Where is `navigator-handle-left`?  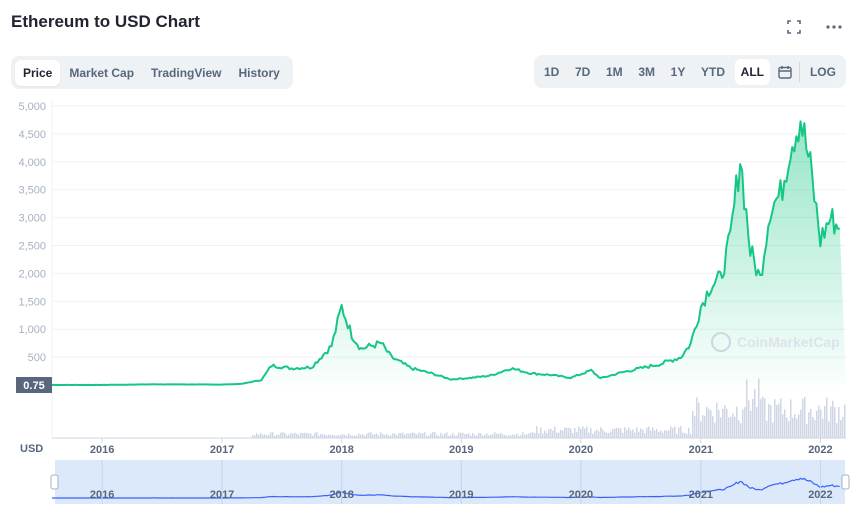 navigator-handle-left is located at coordinates (54, 482).